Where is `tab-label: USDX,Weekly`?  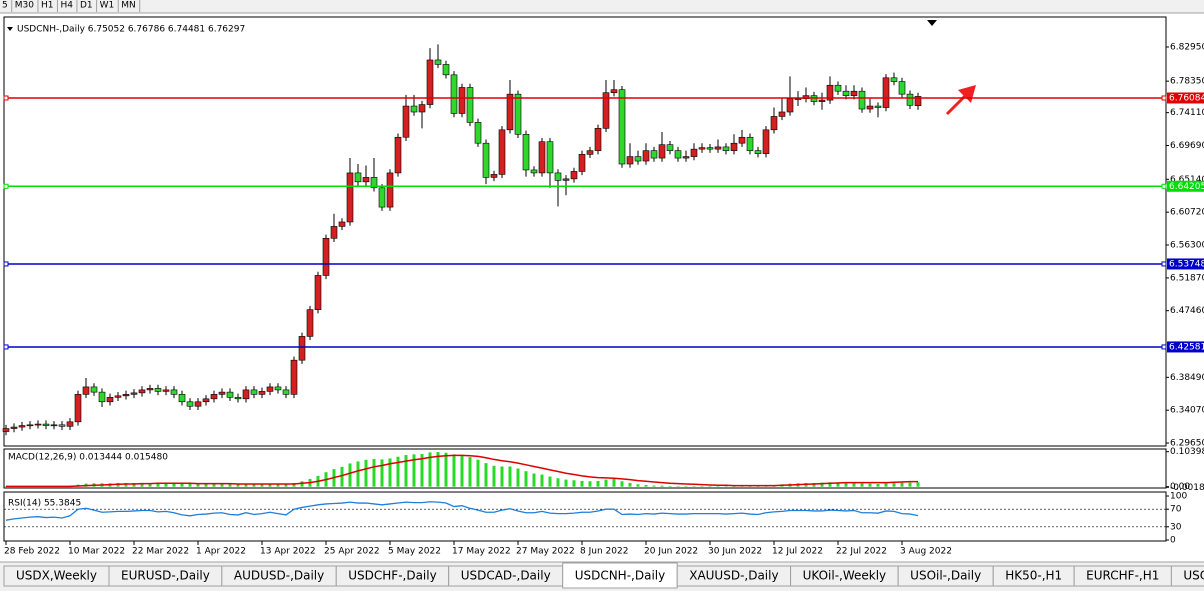 tab-label: USDX,Weekly is located at coordinates (56, 576).